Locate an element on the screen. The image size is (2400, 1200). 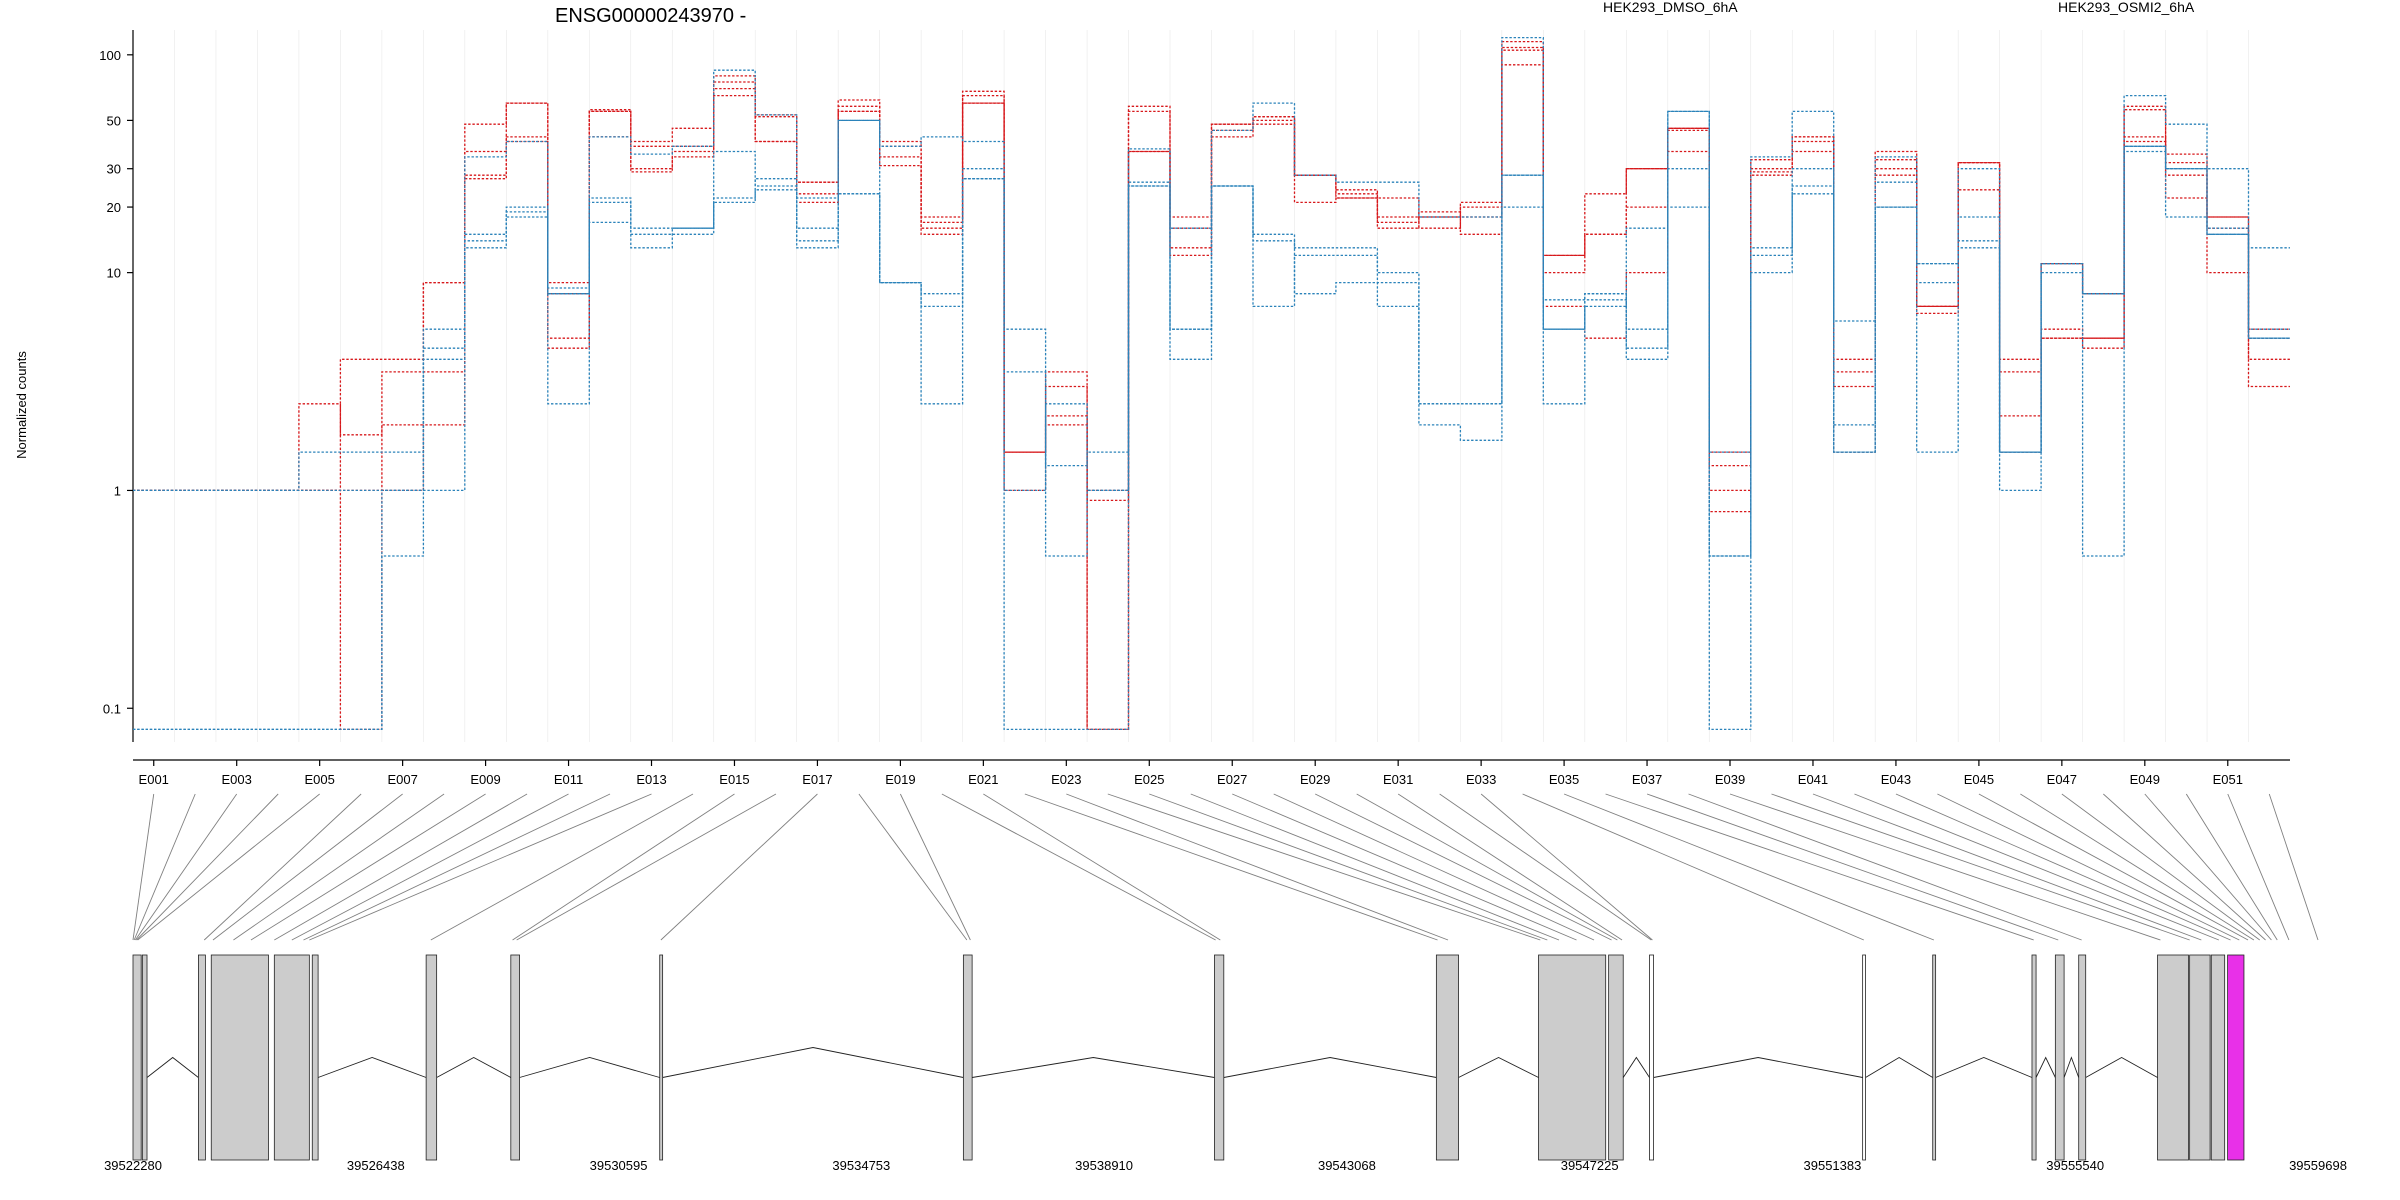
x-tick-label: E033 is located at coordinates (1481, 779).